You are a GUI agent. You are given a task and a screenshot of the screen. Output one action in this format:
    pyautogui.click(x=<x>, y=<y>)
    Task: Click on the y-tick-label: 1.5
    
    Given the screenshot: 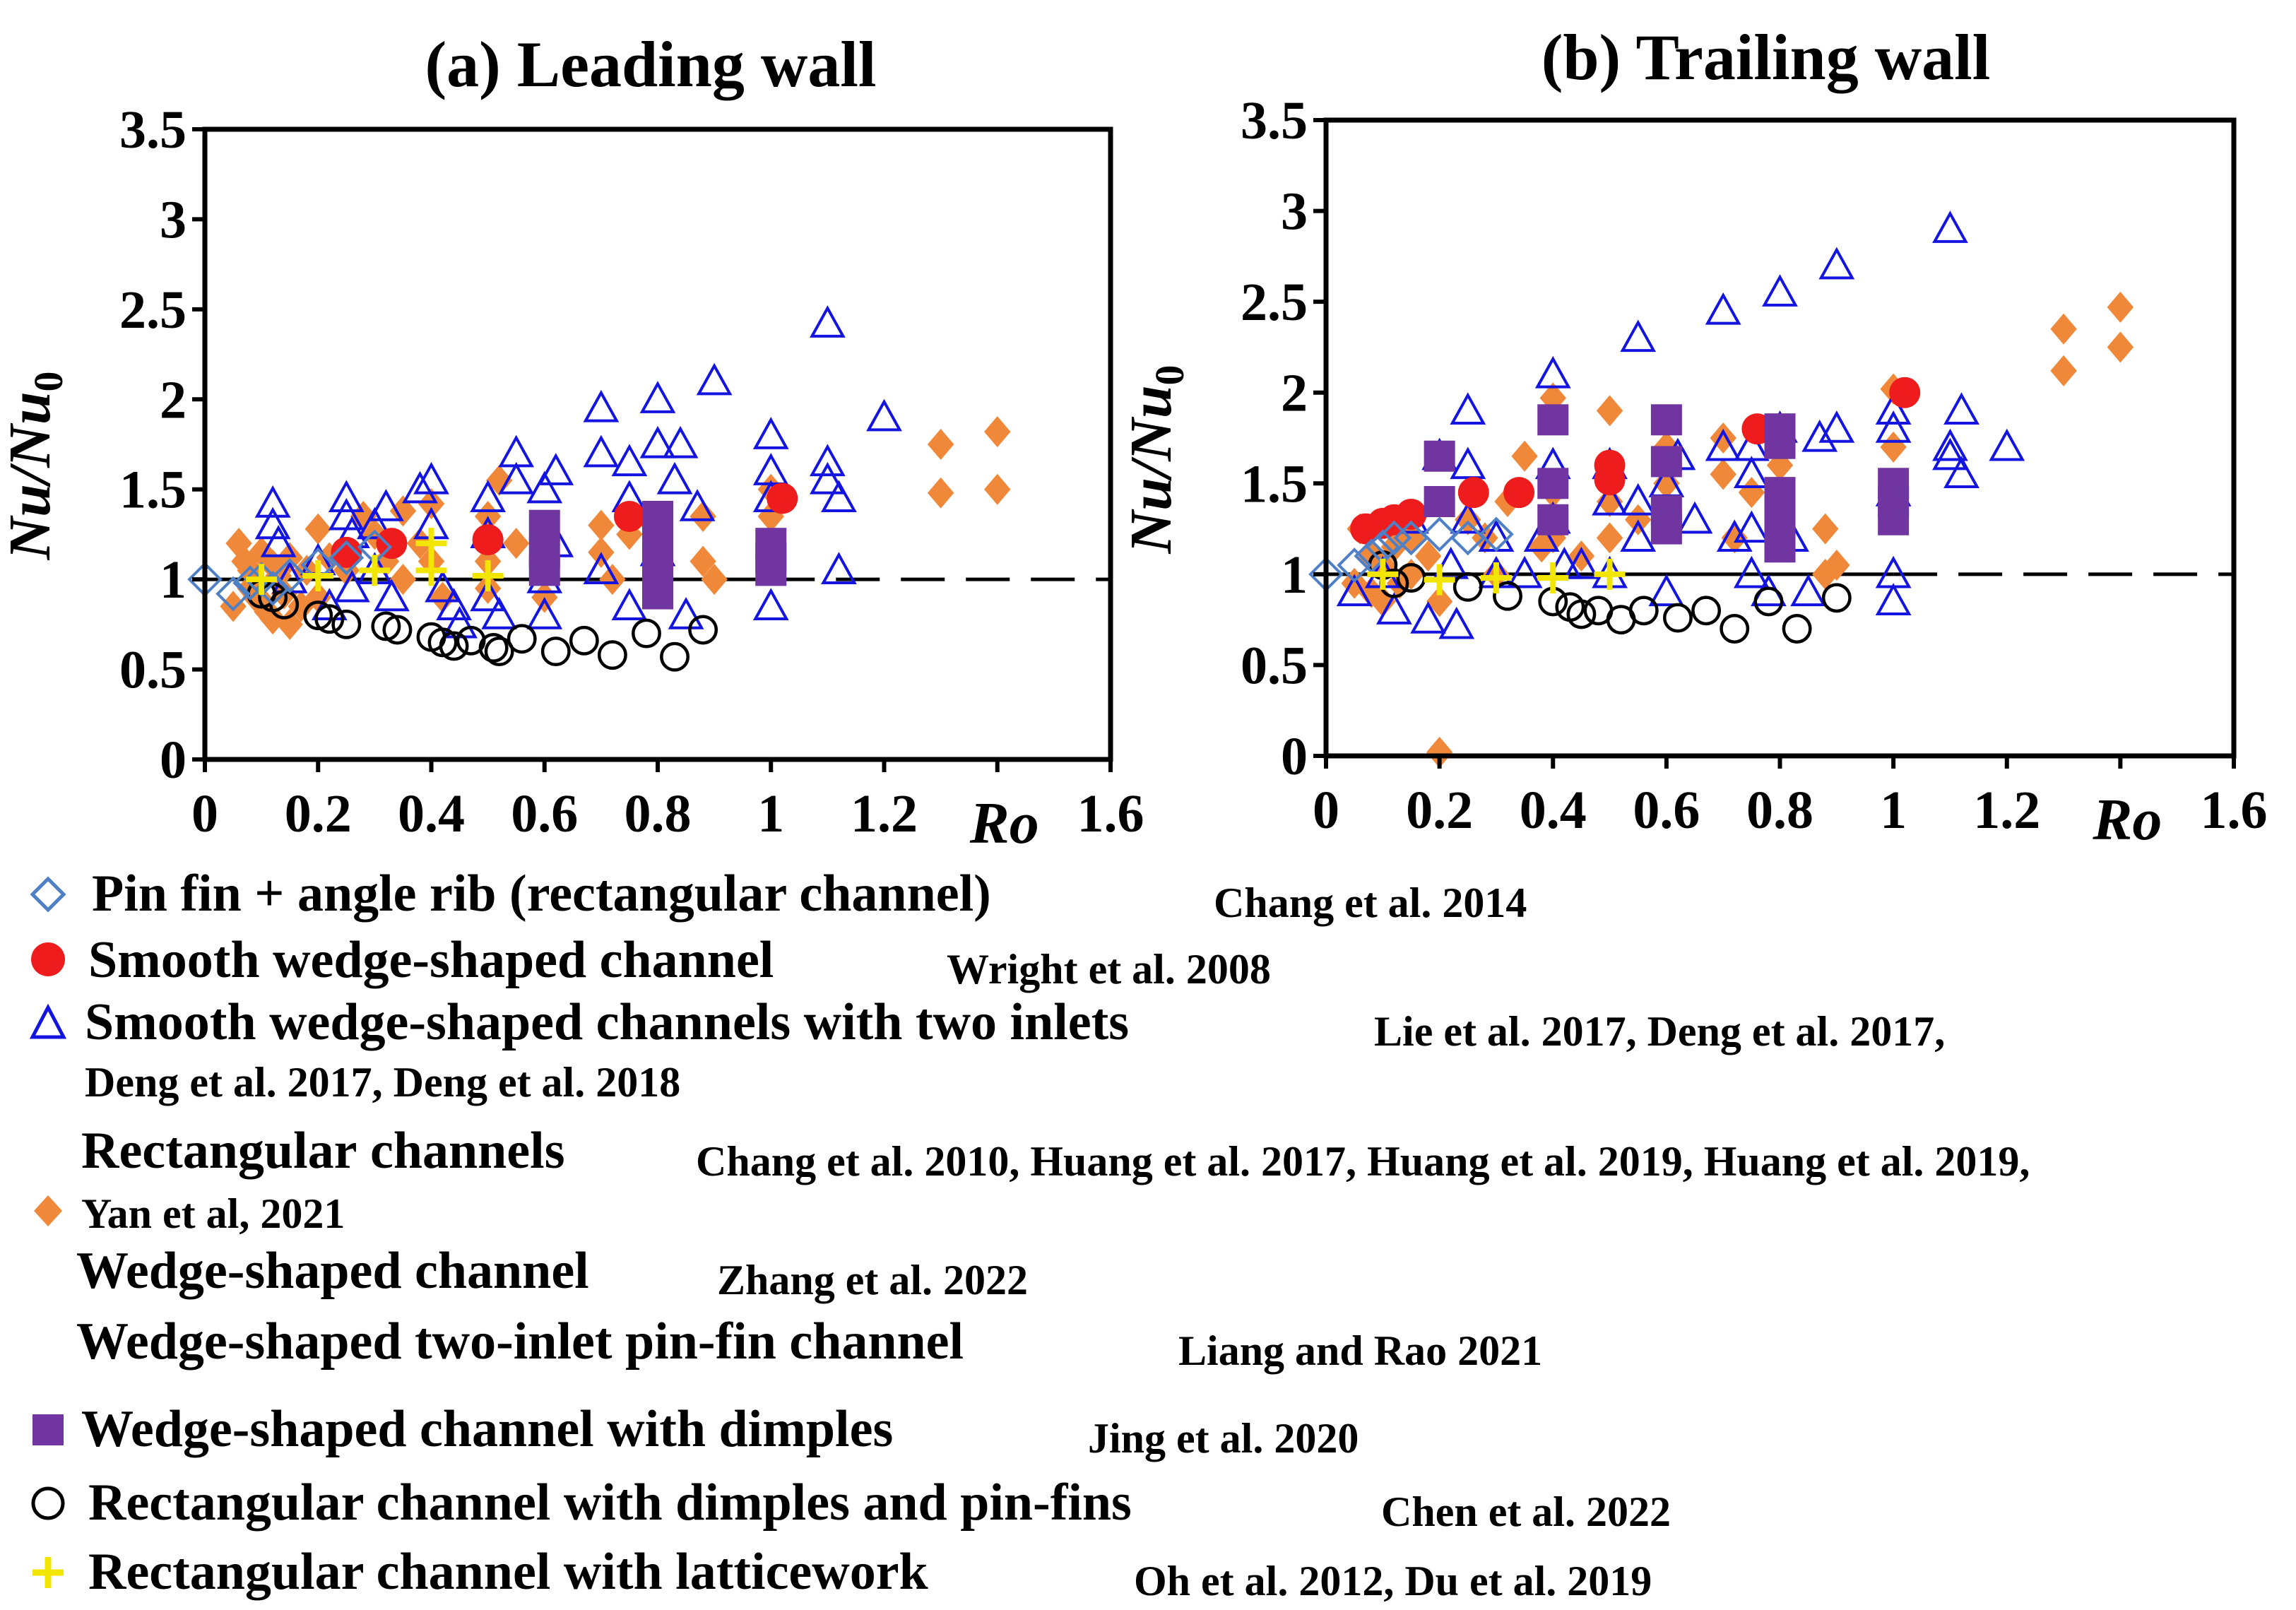 What is the action you would take?
    pyautogui.click(x=1275, y=484)
    